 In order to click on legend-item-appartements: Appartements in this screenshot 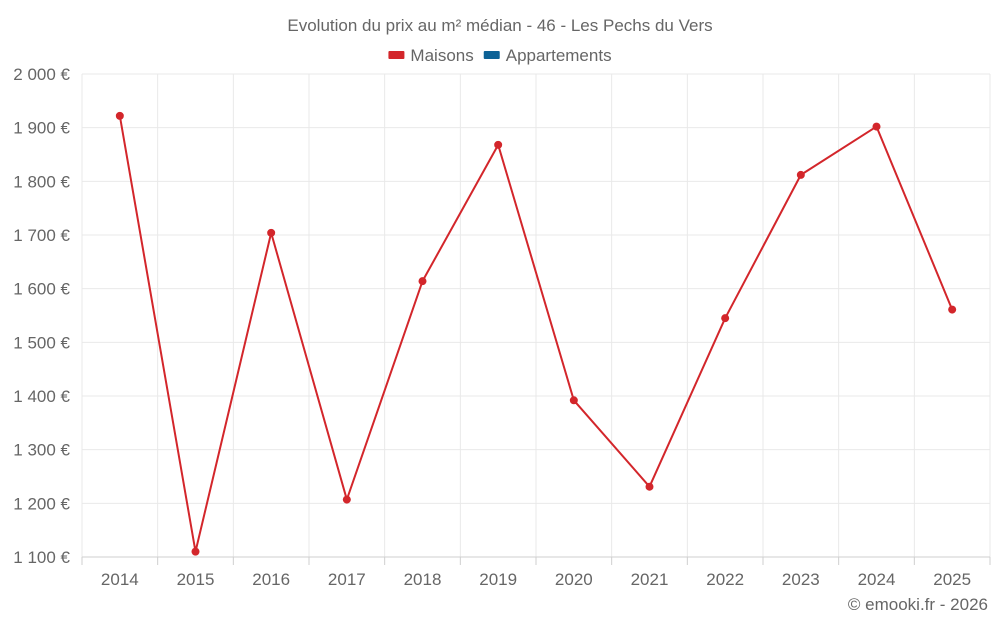, I will do `click(547, 55)`.